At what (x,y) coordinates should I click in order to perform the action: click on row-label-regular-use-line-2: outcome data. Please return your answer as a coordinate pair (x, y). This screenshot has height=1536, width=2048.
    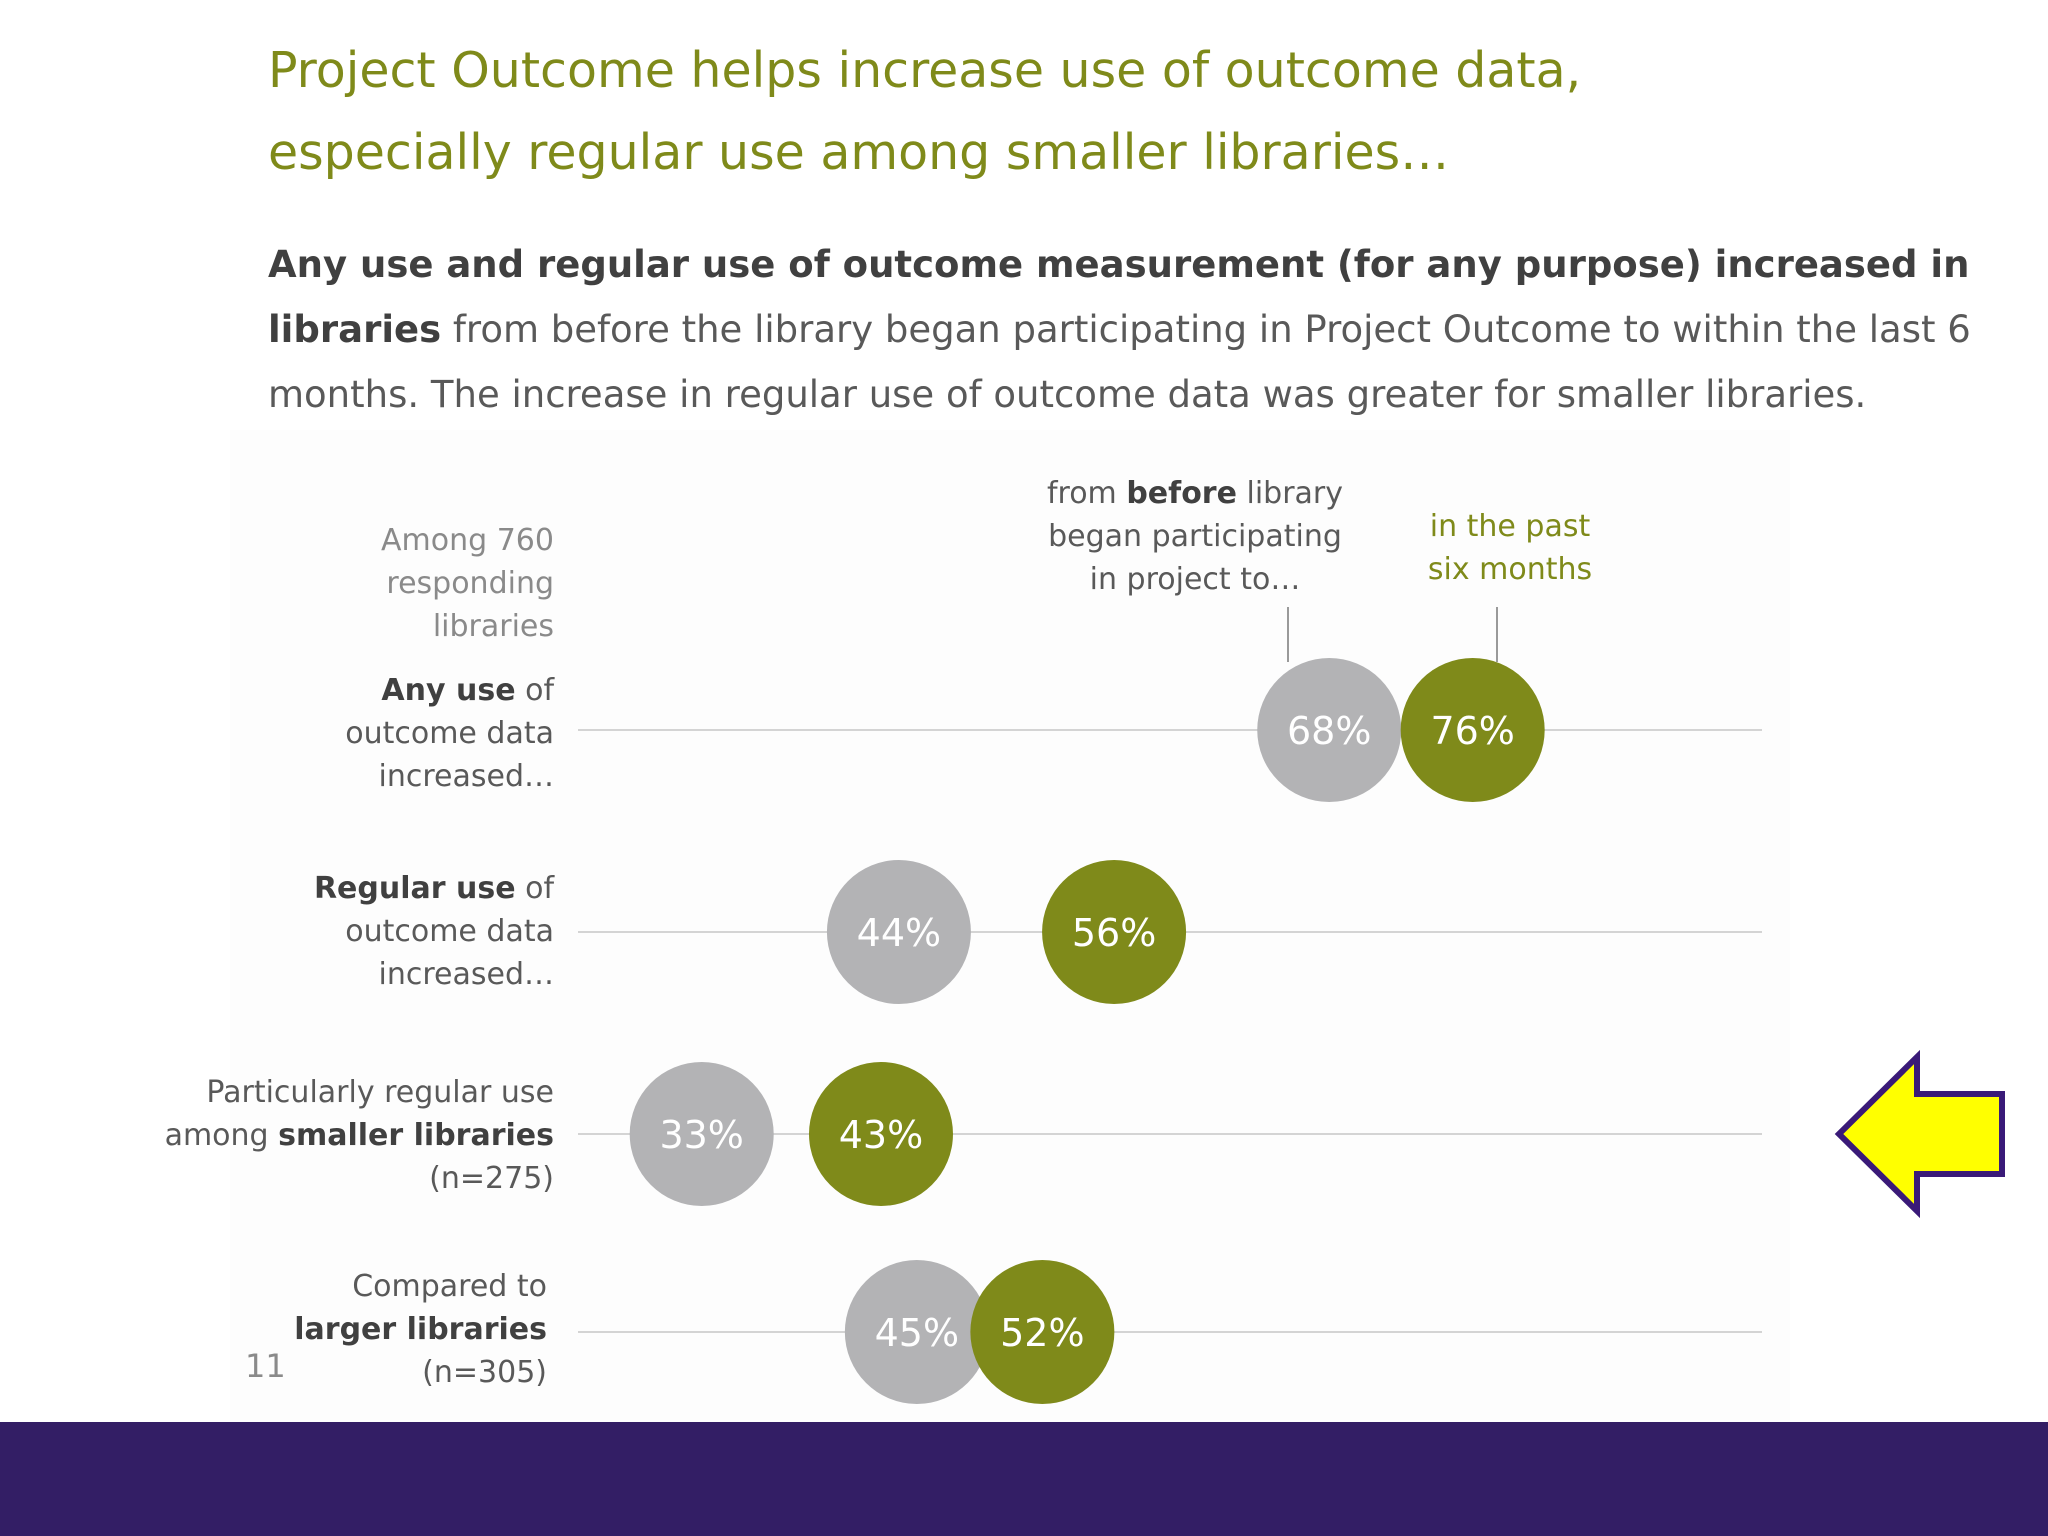
    Looking at the image, I should click on (449, 931).